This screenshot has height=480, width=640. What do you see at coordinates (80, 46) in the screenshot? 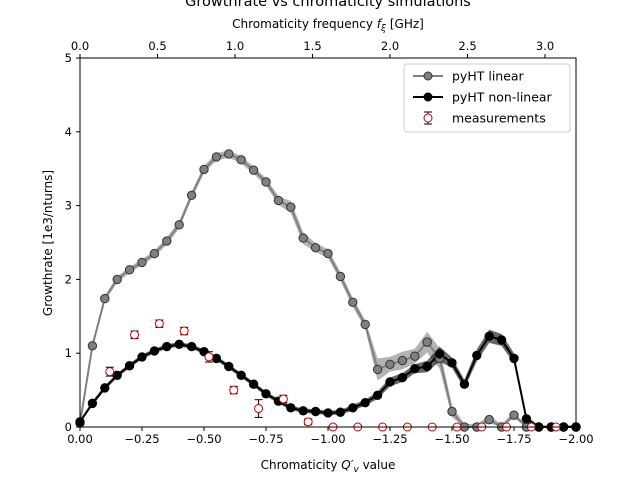
I see `top-x-tick-label-0: 0.0` at bounding box center [80, 46].